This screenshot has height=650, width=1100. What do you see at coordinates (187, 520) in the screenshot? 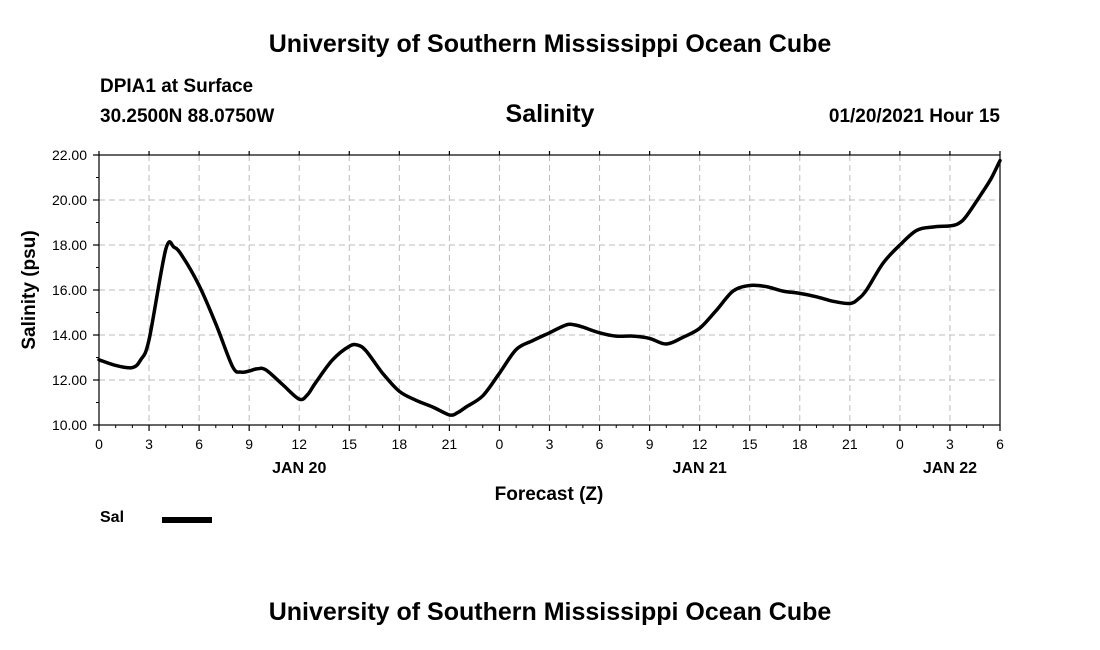
I see `legend-swatch` at bounding box center [187, 520].